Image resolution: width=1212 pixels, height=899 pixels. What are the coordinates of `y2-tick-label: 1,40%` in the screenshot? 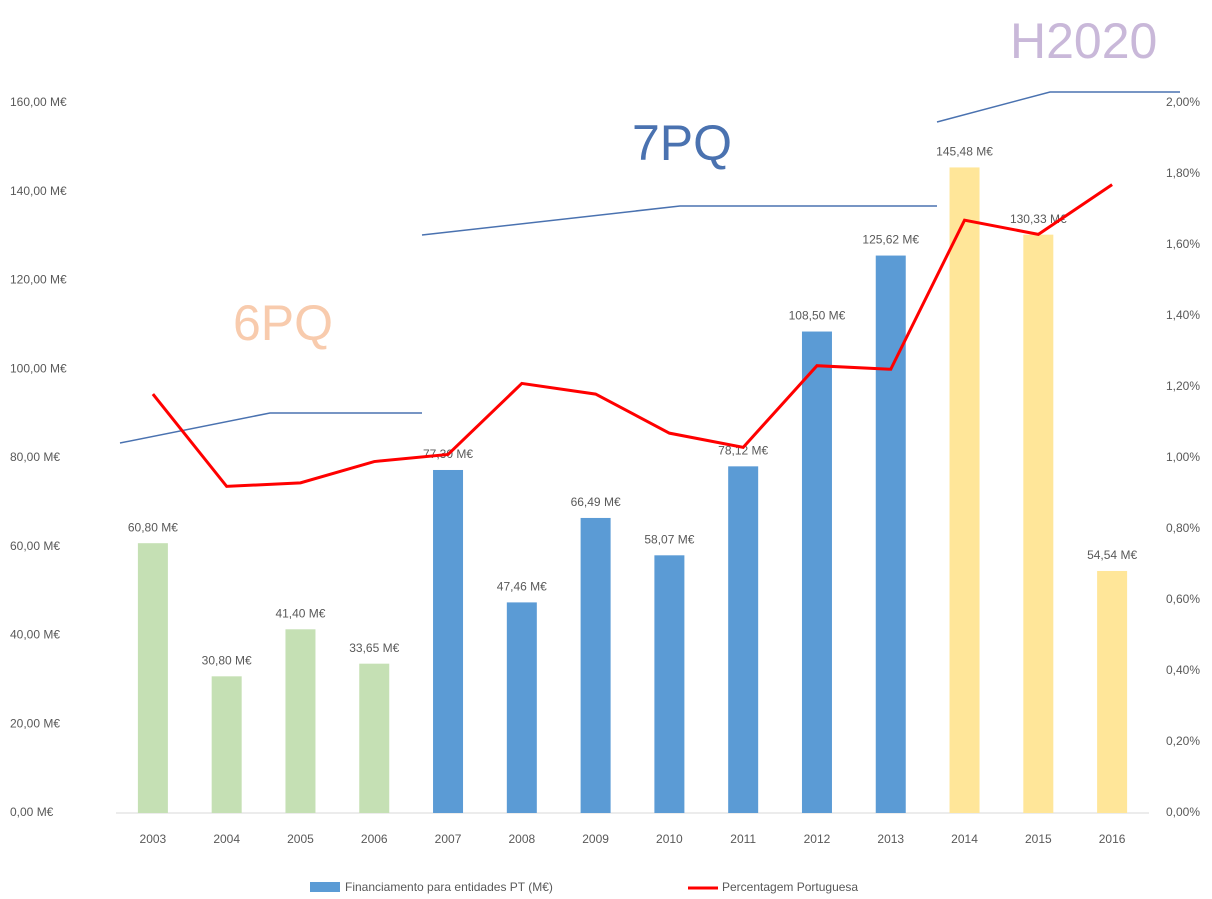 It's located at (1183, 315).